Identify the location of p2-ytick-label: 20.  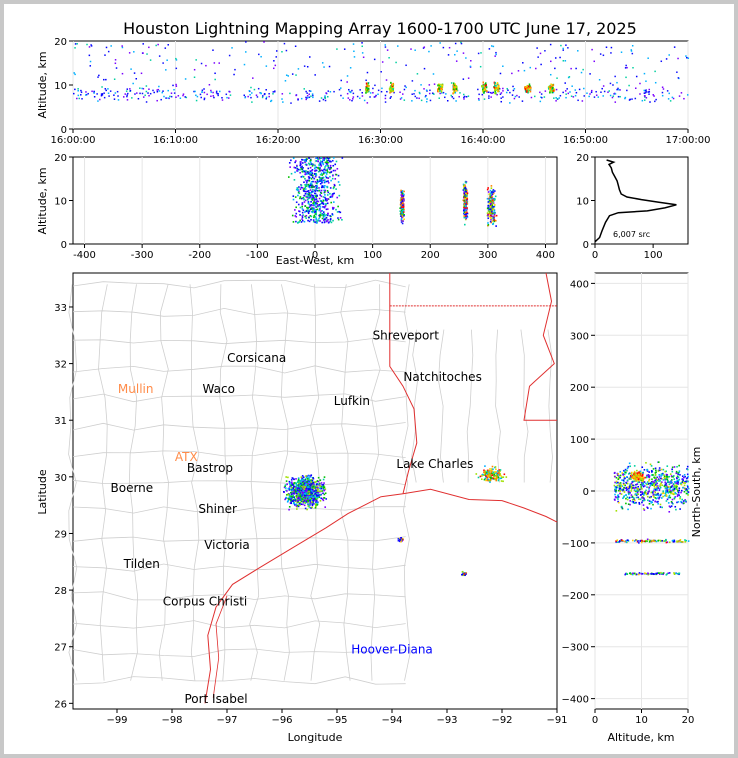
(60, 158).